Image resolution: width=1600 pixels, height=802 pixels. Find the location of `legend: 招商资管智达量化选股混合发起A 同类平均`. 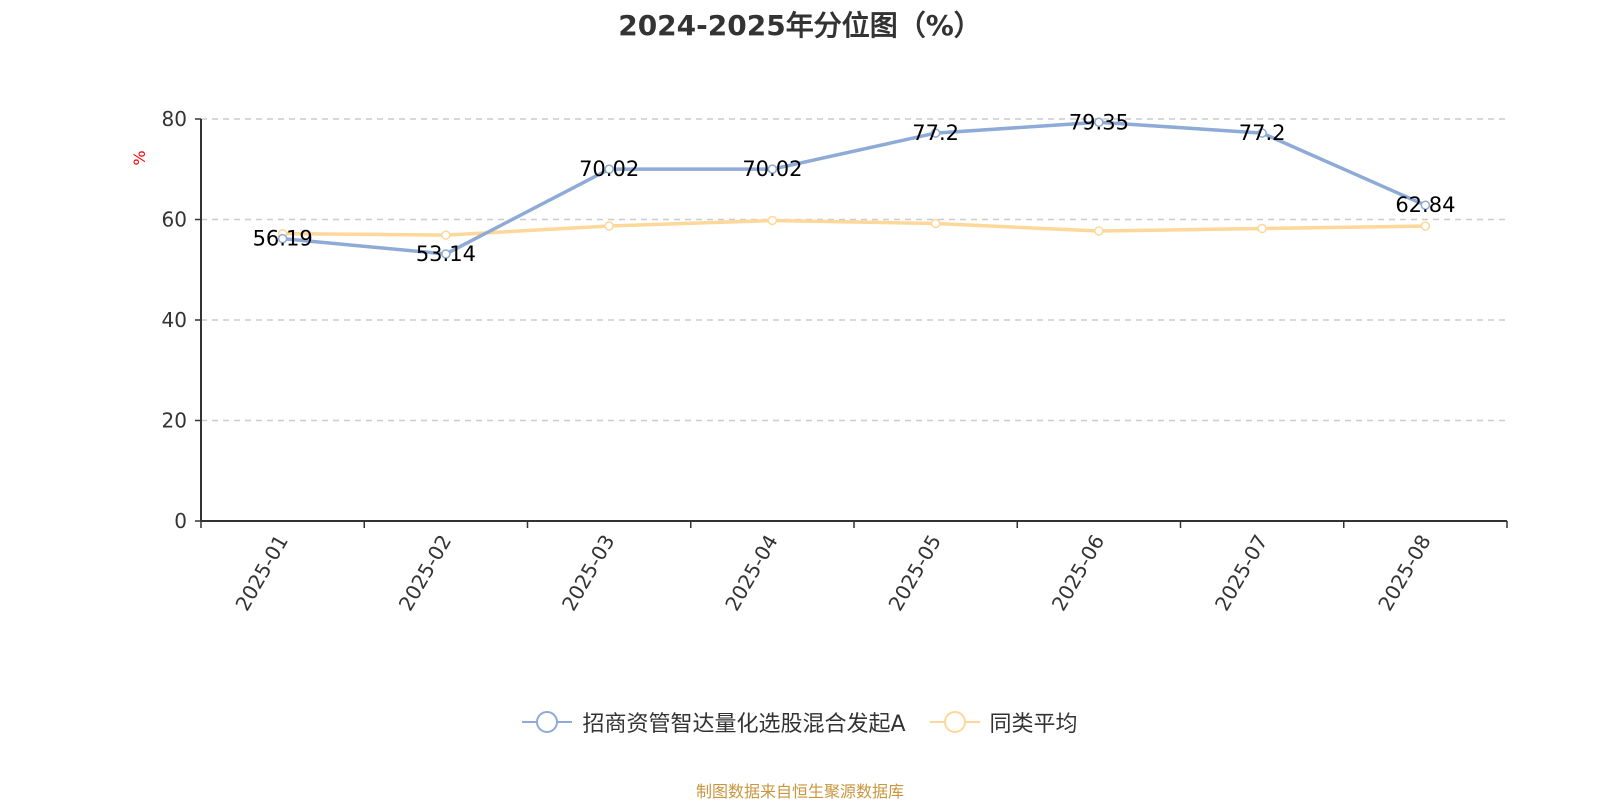

legend: 招商资管智达量化选股混合发起A 同类平均 is located at coordinates (800, 722).